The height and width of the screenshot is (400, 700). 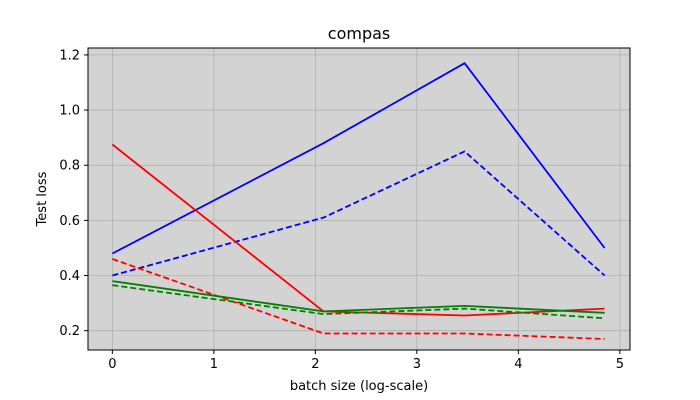 I want to click on y-tick-label: 1.0, so click(x=69, y=111).